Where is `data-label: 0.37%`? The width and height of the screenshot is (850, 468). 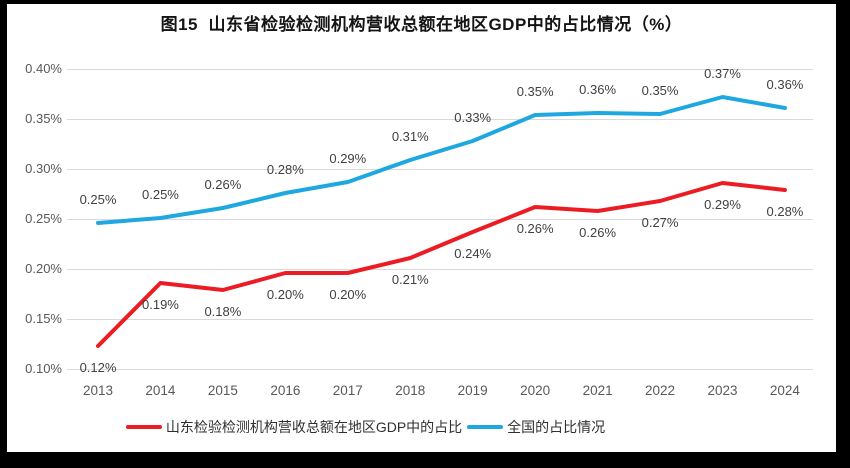 data-label: 0.37% is located at coordinates (722, 73).